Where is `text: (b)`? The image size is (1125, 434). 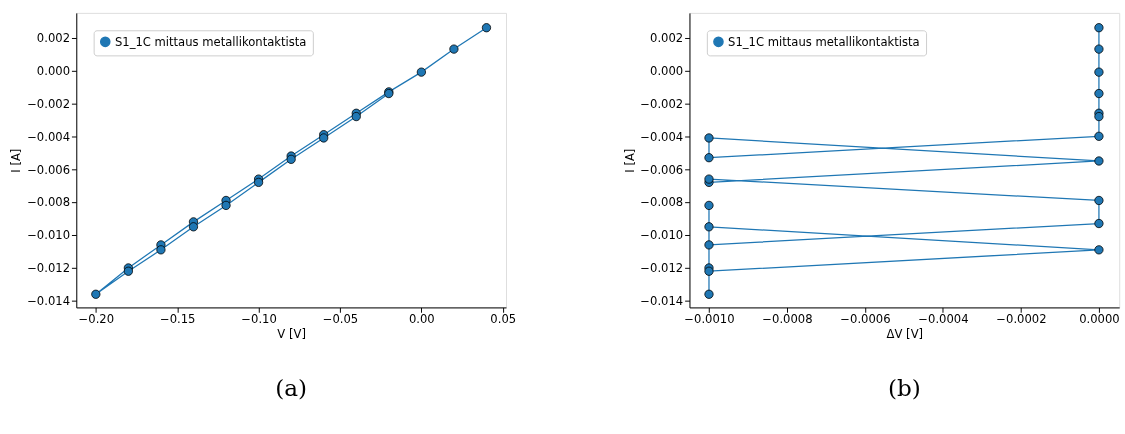
text: (b) is located at coordinates (904, 388).